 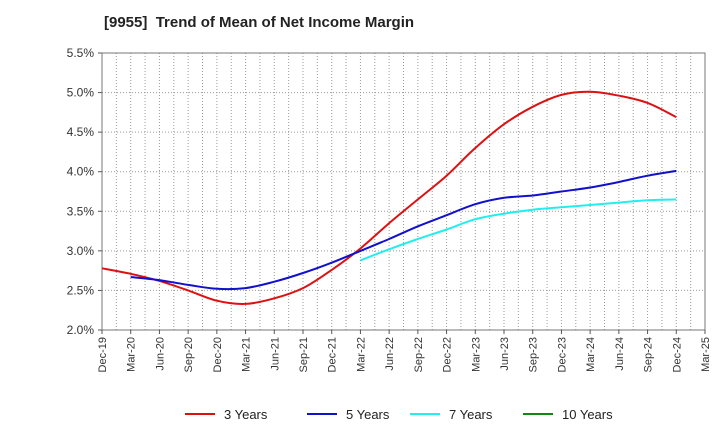 What do you see at coordinates (275, 354) in the screenshot?
I see `x-tick-label: Jun-21` at bounding box center [275, 354].